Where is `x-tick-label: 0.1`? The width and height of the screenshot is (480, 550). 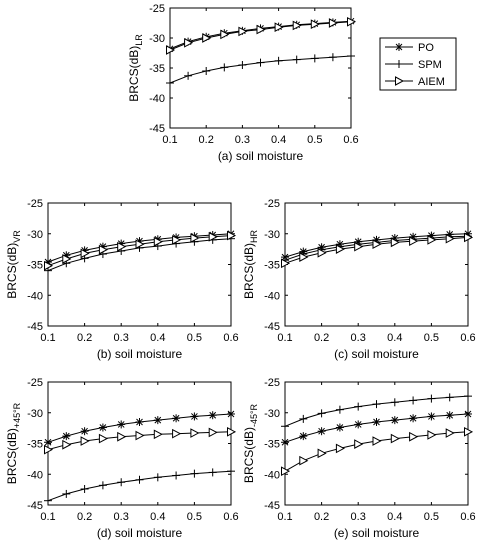
x-tick-label: 0.1 is located at coordinates (284, 517).